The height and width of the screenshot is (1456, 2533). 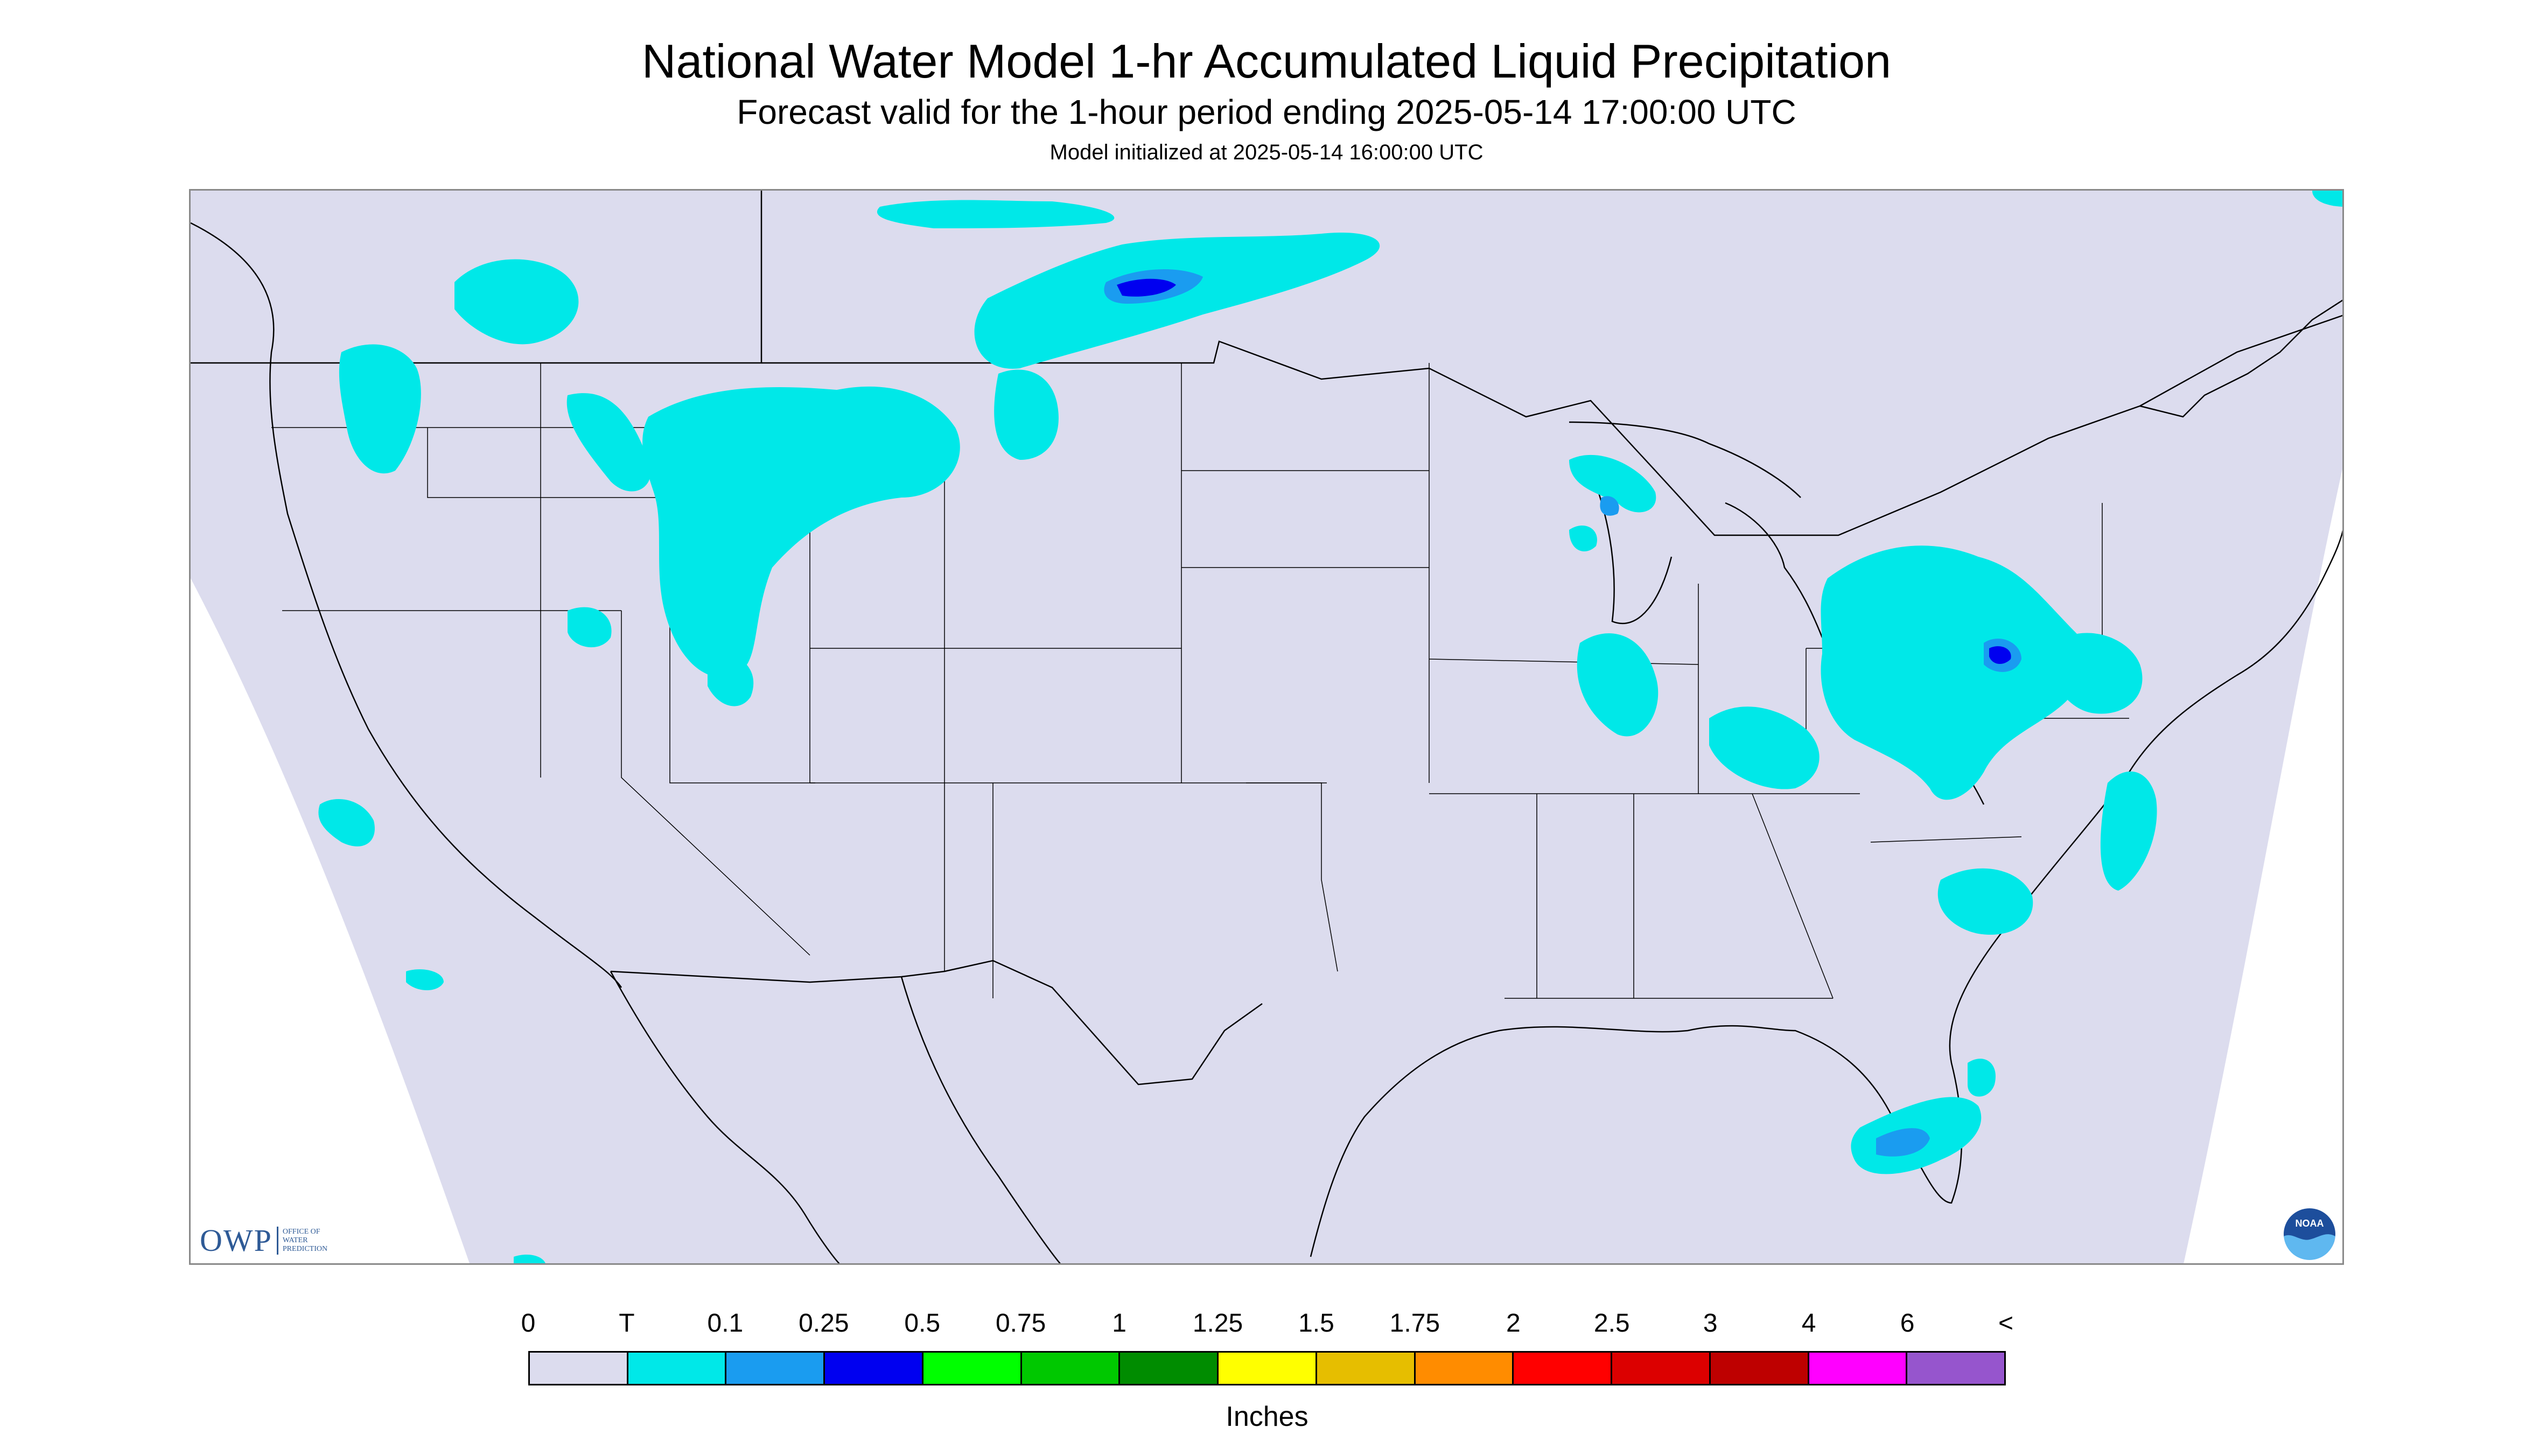 What do you see at coordinates (1908, 1323) in the screenshot?
I see `legend-tick-label: 6` at bounding box center [1908, 1323].